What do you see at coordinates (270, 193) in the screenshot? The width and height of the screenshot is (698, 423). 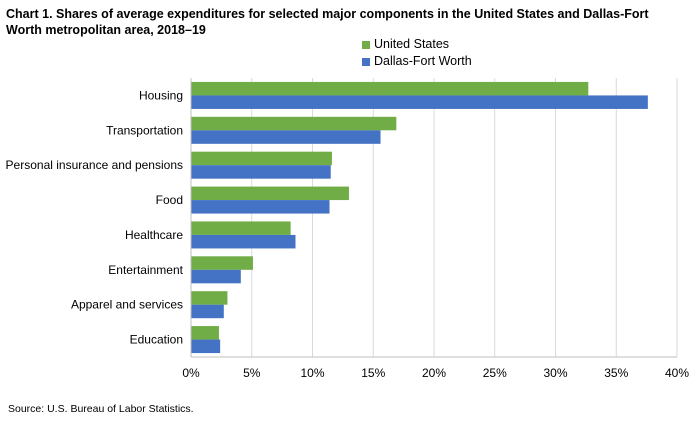 I see `bar-united-states-food` at bounding box center [270, 193].